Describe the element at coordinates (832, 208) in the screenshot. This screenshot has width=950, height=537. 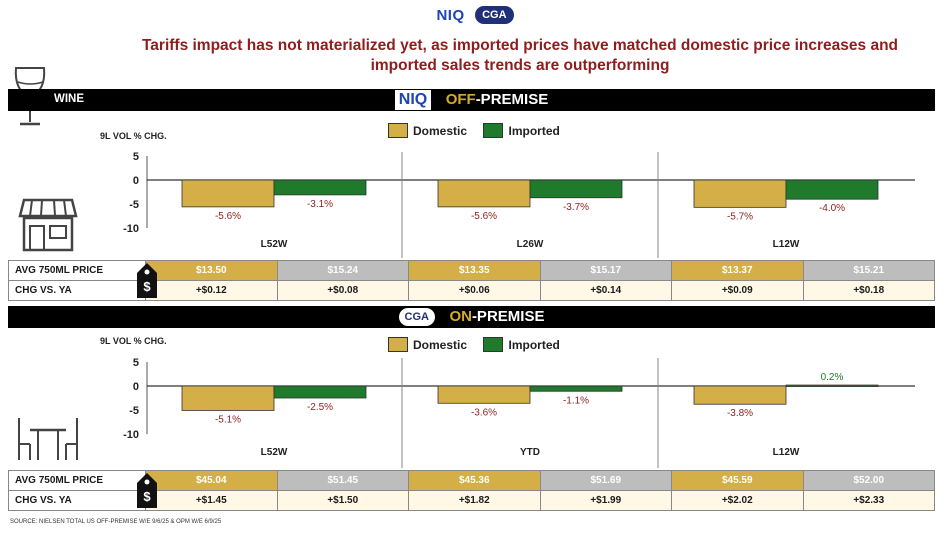
I see `data-label: -4.0%` at that location.